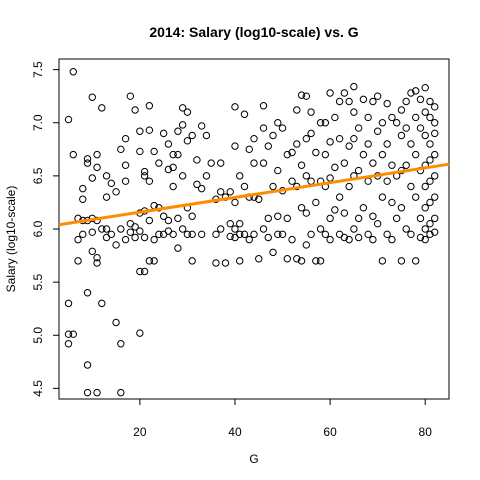 The height and width of the screenshot is (480, 480). What do you see at coordinates (254, 194) in the screenshot?
I see `trend-line-group` at bounding box center [254, 194].